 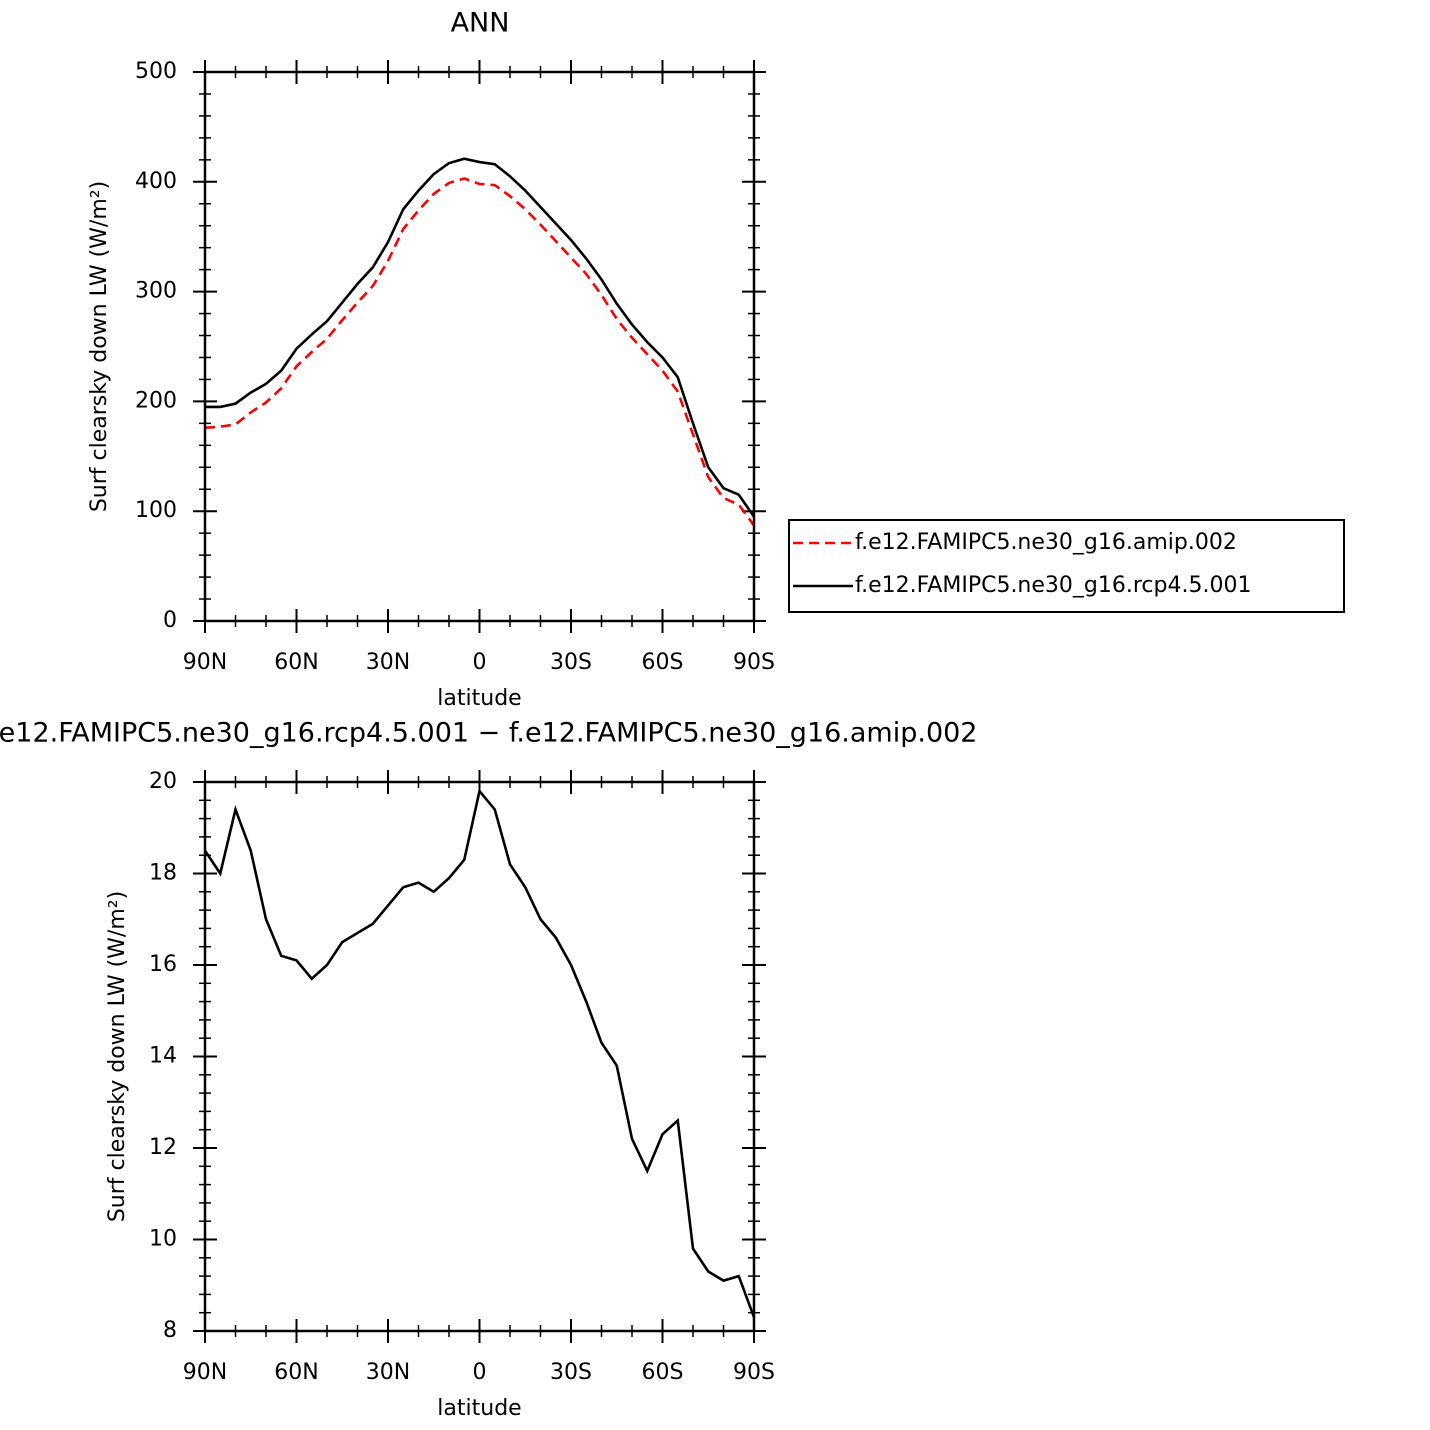 I want to click on y-tick-label: 18, so click(x=163, y=873).